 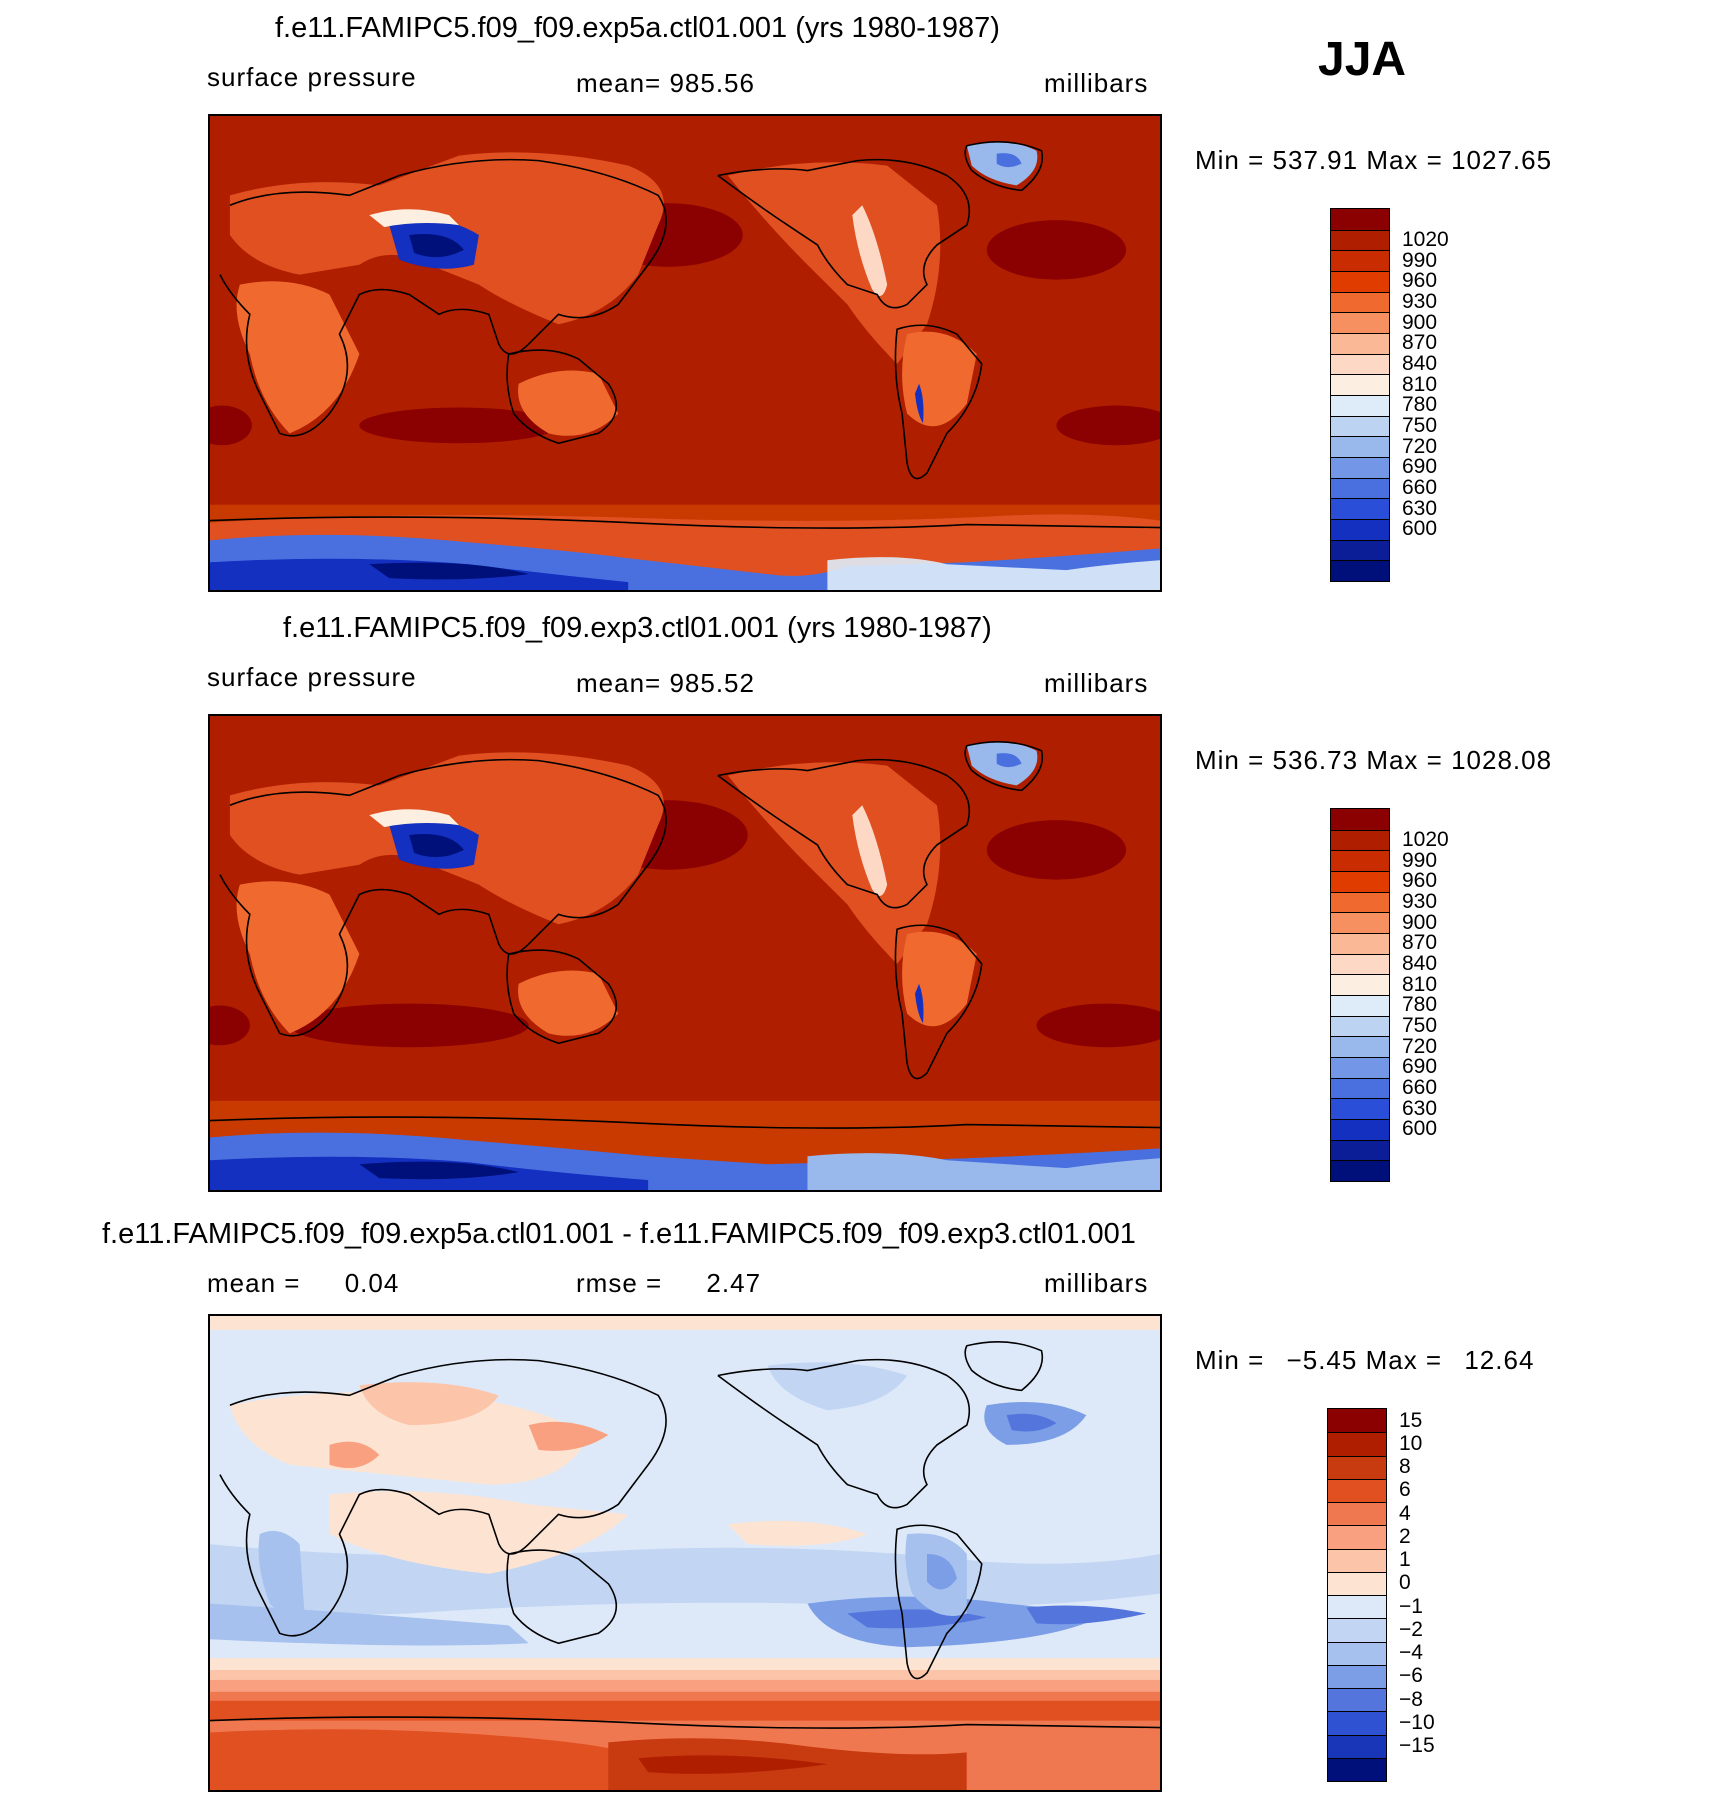 What do you see at coordinates (1420, 984) in the screenshot?
I see `colorbar-tick-label: 810` at bounding box center [1420, 984].